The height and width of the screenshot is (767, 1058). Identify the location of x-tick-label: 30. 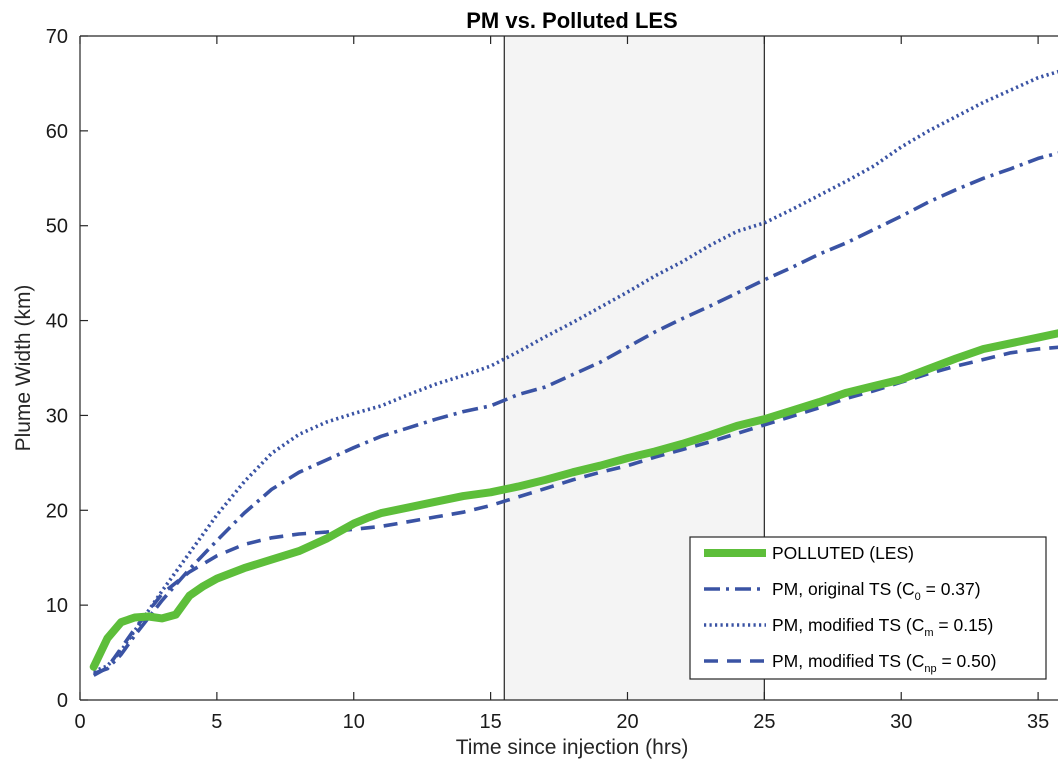
(901, 722).